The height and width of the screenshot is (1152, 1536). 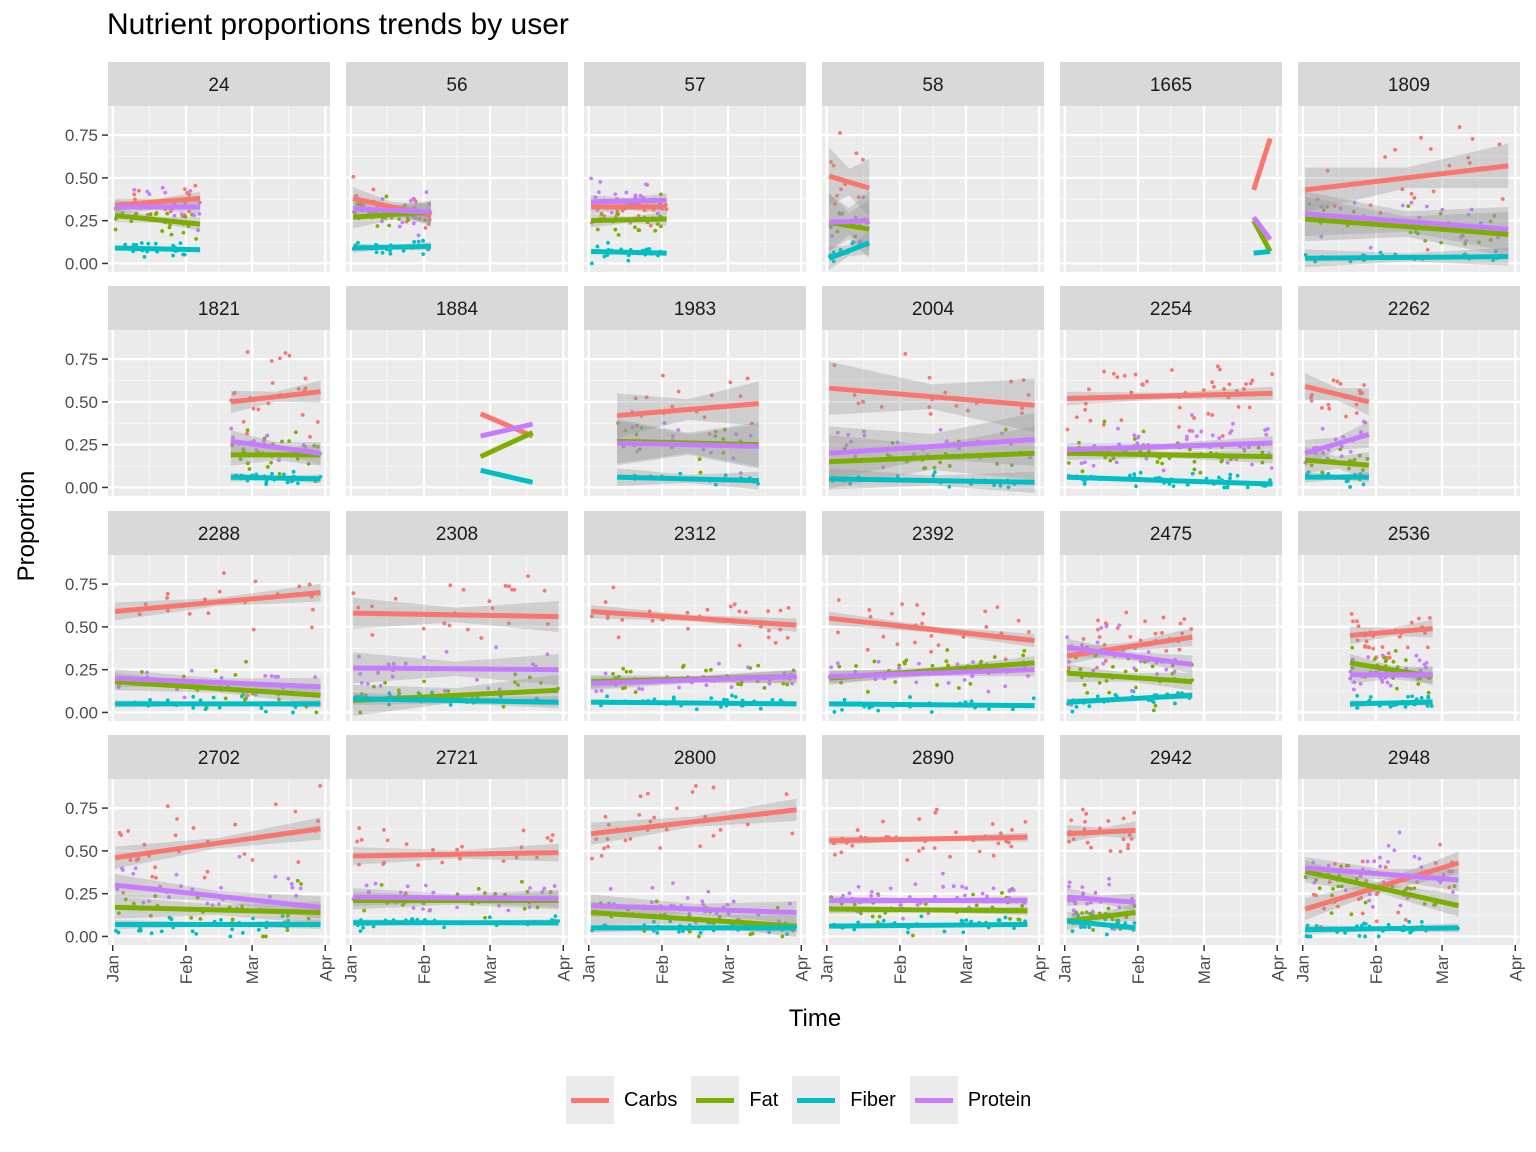 What do you see at coordinates (81, 178) in the screenshot?
I see `y-tick-label: 0.50` at bounding box center [81, 178].